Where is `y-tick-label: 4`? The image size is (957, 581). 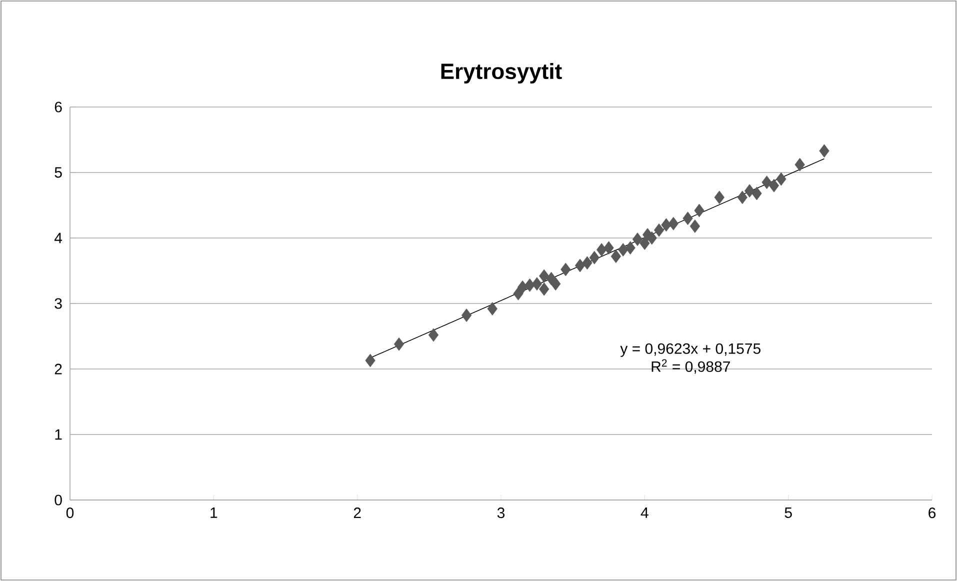 y-tick-label: 4 is located at coordinates (58, 238).